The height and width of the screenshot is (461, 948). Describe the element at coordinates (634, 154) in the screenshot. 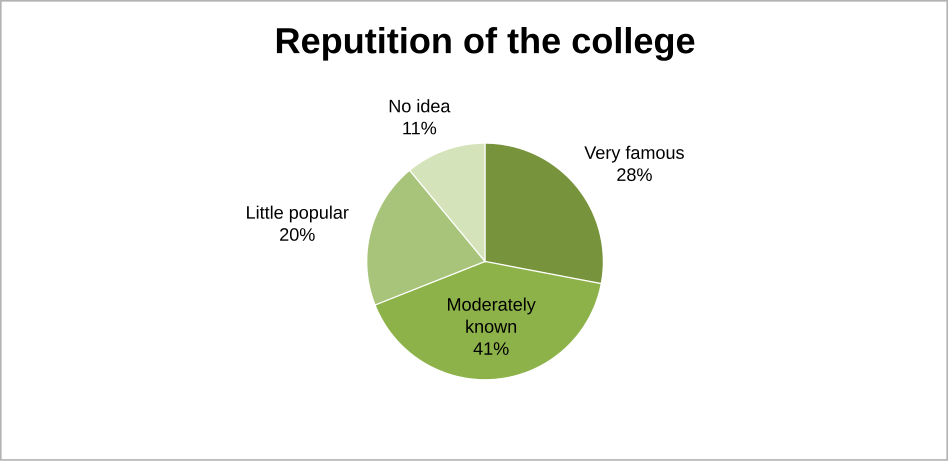

I see `slice-label: Very famous` at that location.